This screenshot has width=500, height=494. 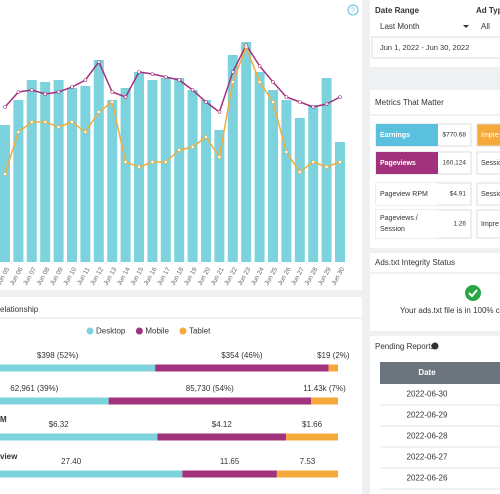 What do you see at coordinates (466, 26) in the screenshot?
I see `caret` at bounding box center [466, 26].